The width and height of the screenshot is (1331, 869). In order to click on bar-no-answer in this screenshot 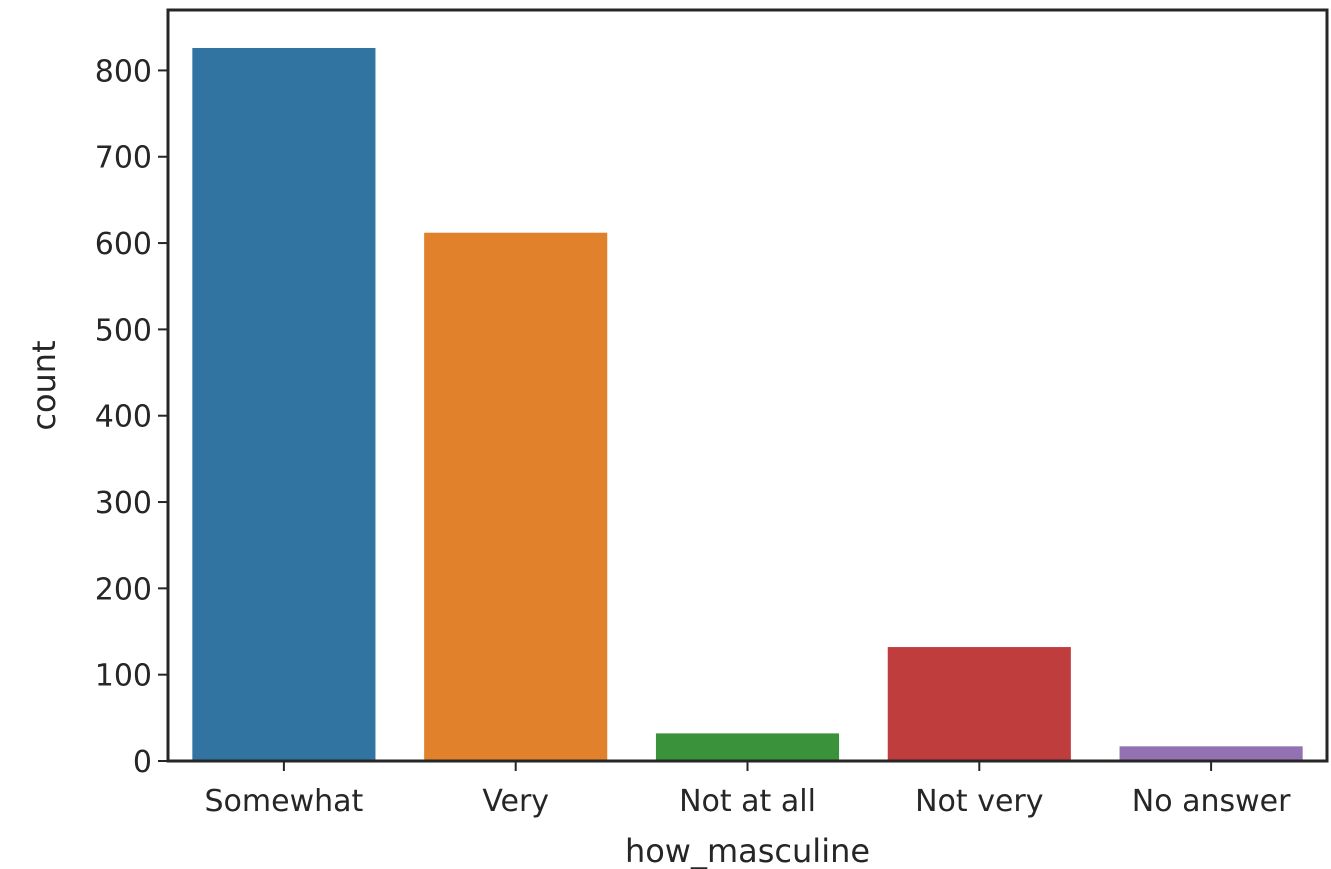, I will do `click(1211, 753)`.